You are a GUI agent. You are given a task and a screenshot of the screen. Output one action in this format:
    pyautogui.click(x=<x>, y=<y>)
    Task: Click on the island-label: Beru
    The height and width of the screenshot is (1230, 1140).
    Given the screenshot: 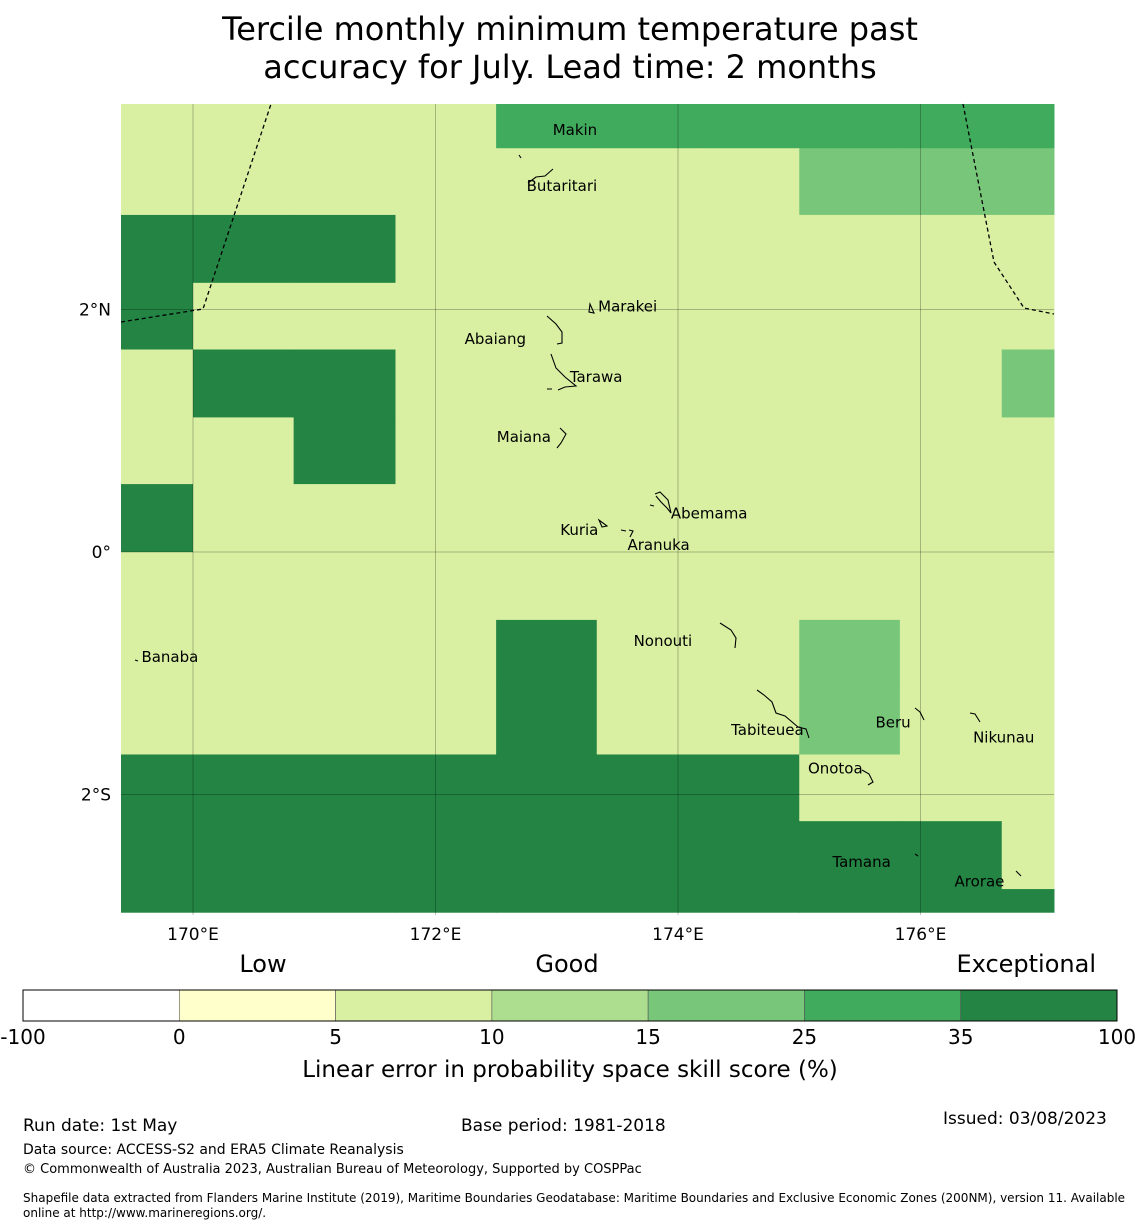 What is the action you would take?
    pyautogui.click(x=893, y=723)
    